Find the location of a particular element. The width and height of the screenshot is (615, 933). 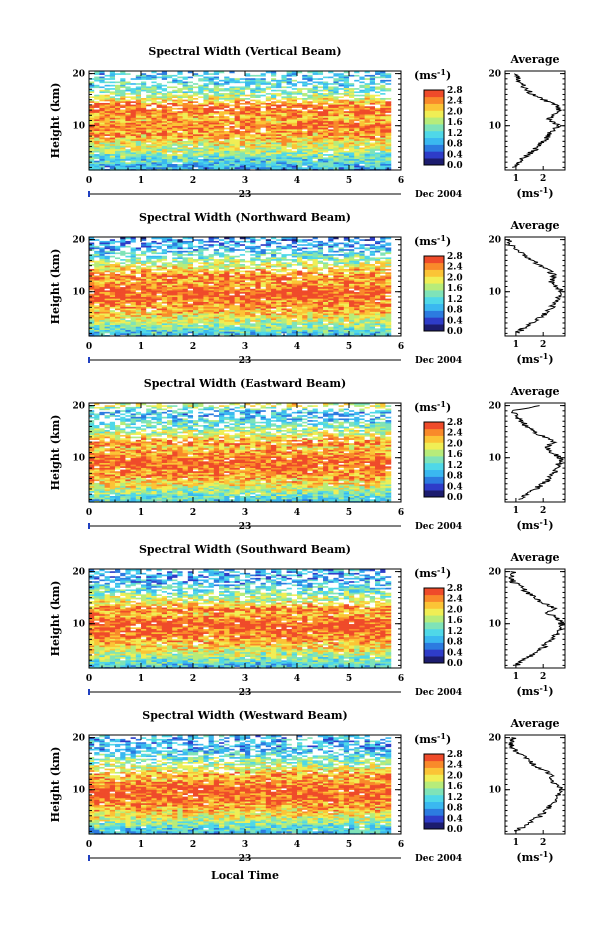

average-profile: Average 10 20 1 2(ms-1) is located at coordinates (526, 126).